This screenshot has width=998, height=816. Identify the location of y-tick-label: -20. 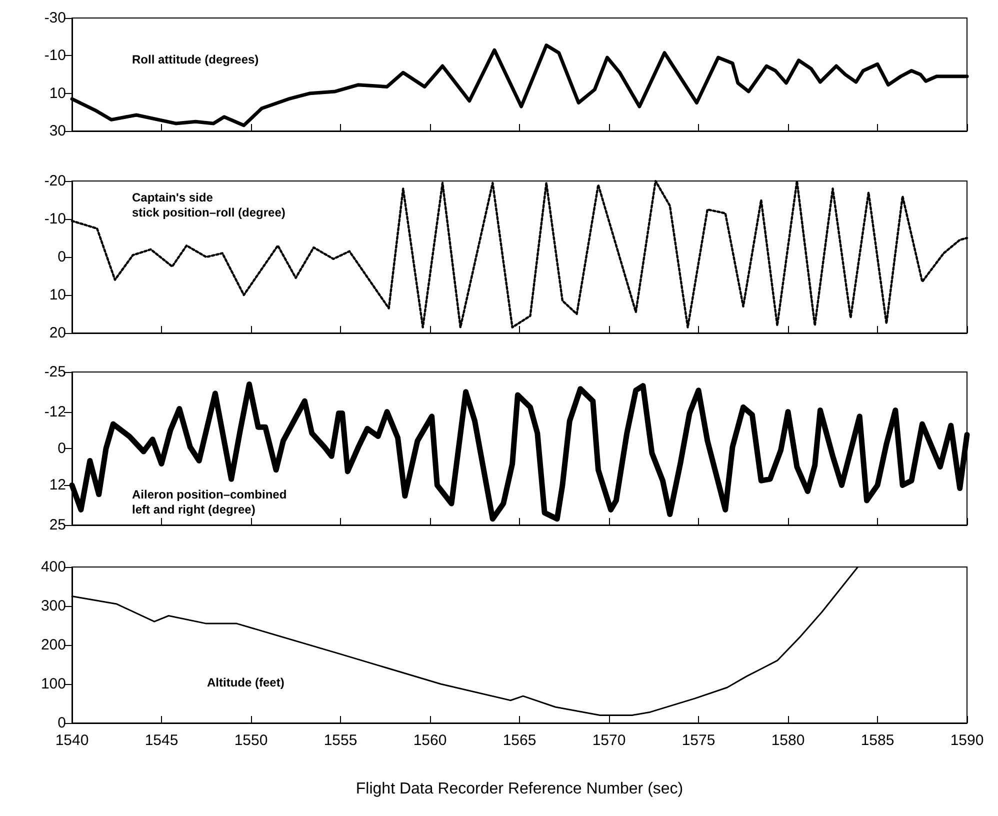
(55, 181).